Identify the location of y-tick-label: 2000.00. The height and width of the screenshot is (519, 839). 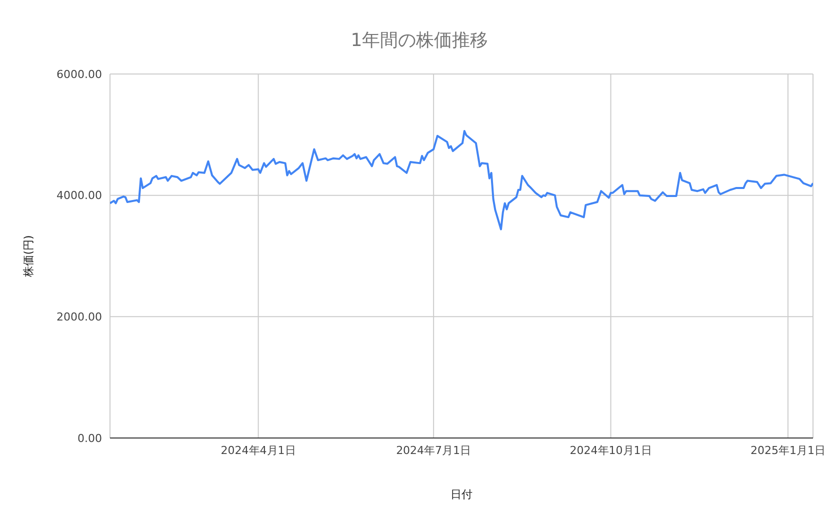
(79, 317).